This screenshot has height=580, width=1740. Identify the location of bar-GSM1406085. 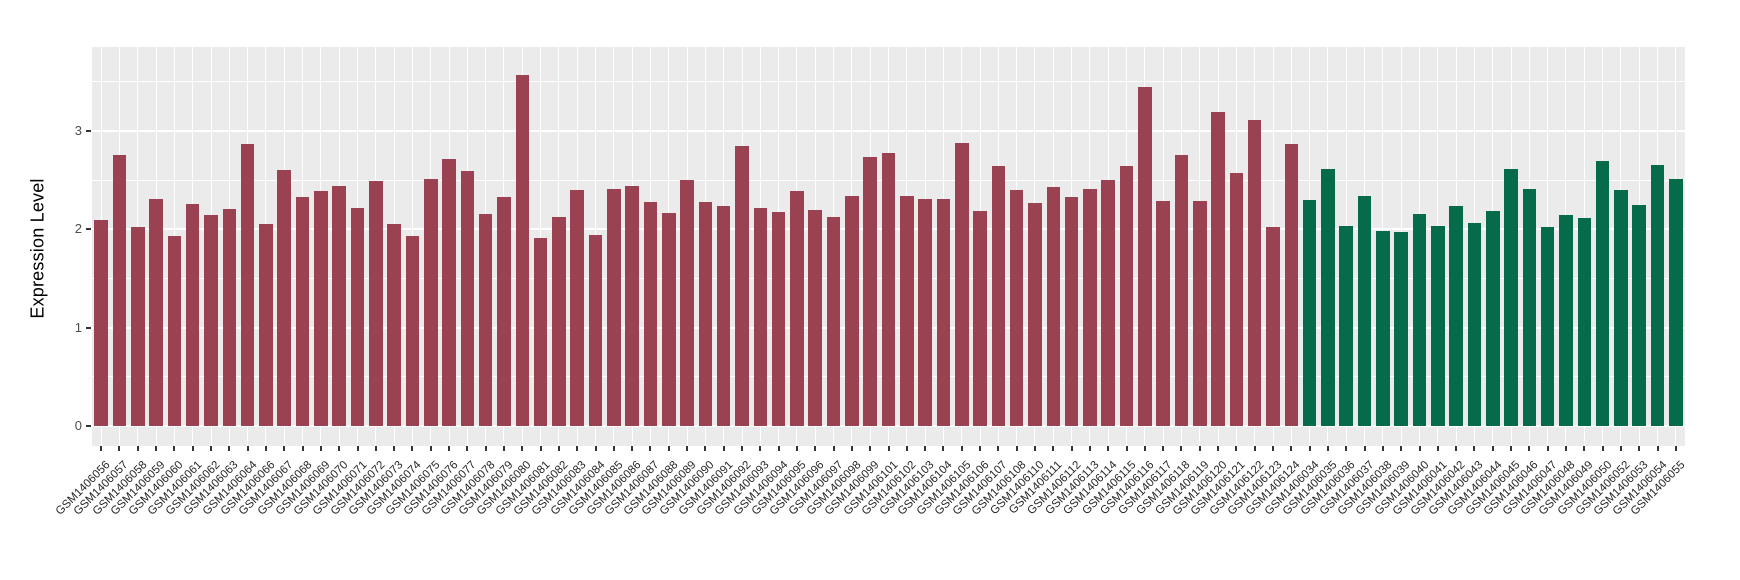
(614, 307).